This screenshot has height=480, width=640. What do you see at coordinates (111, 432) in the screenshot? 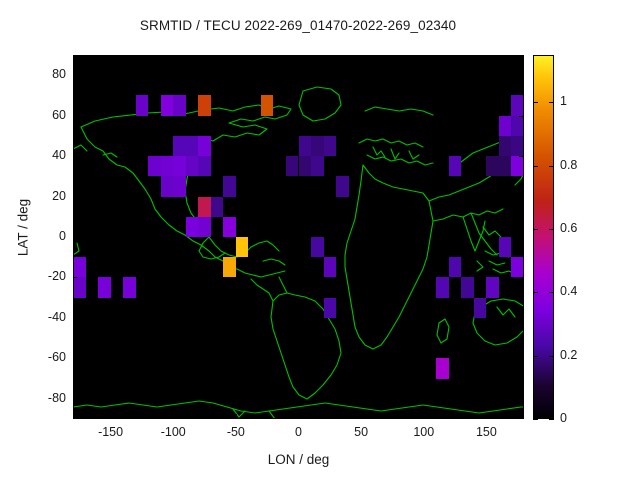
I see `x-tick-label: -150` at bounding box center [111, 432].